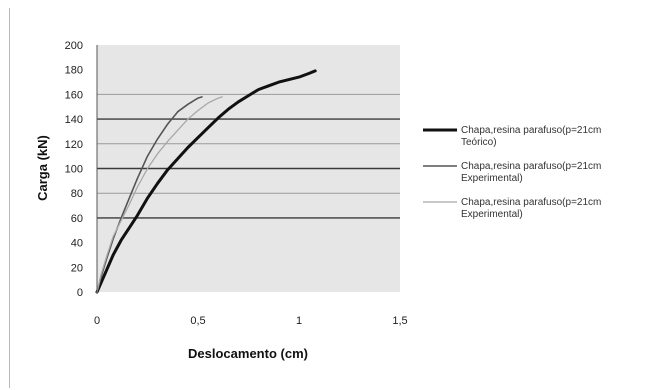 This screenshot has height=390, width=652. What do you see at coordinates (97, 321) in the screenshot?
I see `x-tick-label-0: 0` at bounding box center [97, 321].